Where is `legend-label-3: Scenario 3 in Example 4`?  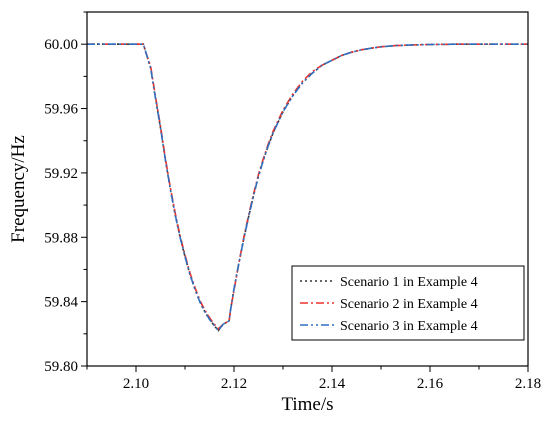
legend-label-3: Scenario 3 in Example 4 is located at coordinates (409, 326).